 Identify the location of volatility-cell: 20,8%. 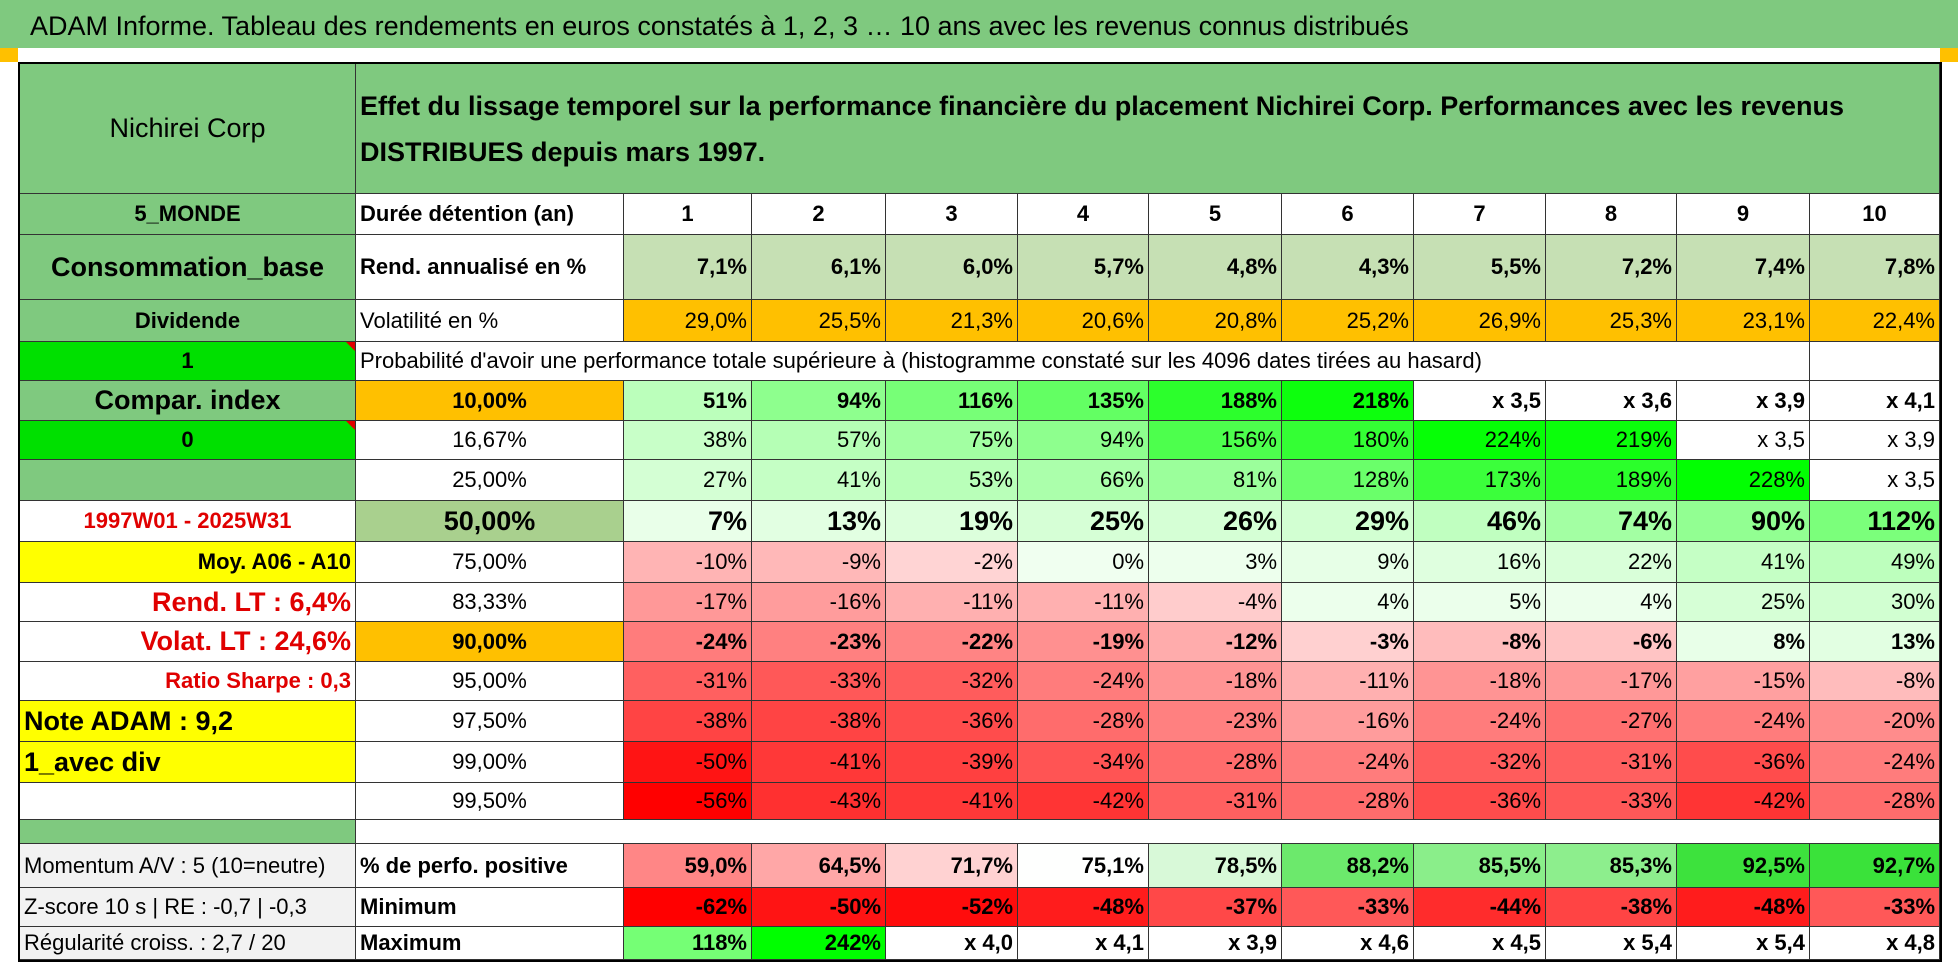
(1215, 321).